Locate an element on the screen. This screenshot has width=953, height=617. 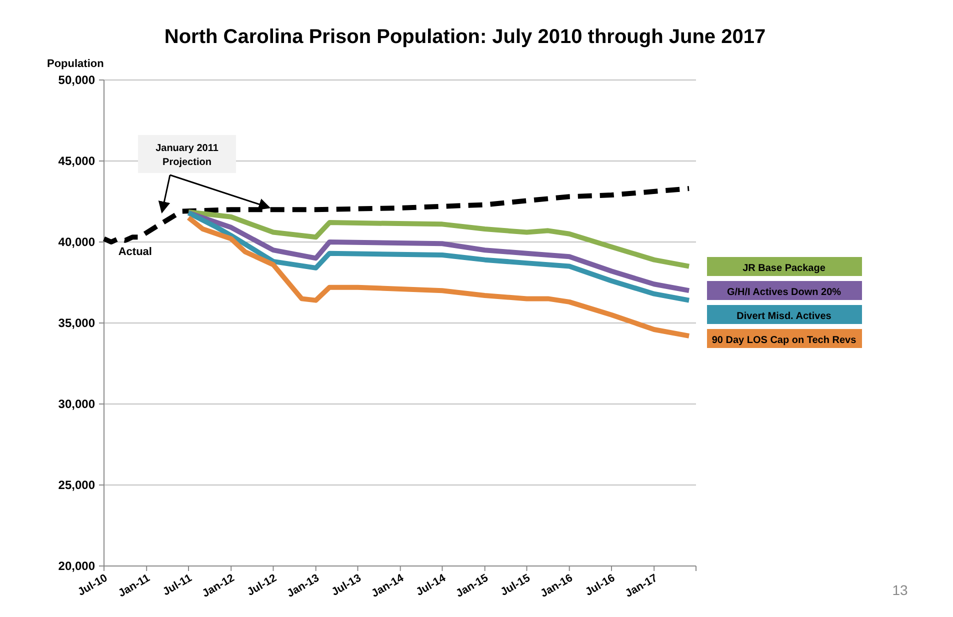
y-tick-label: 40,000 is located at coordinates (77, 242).